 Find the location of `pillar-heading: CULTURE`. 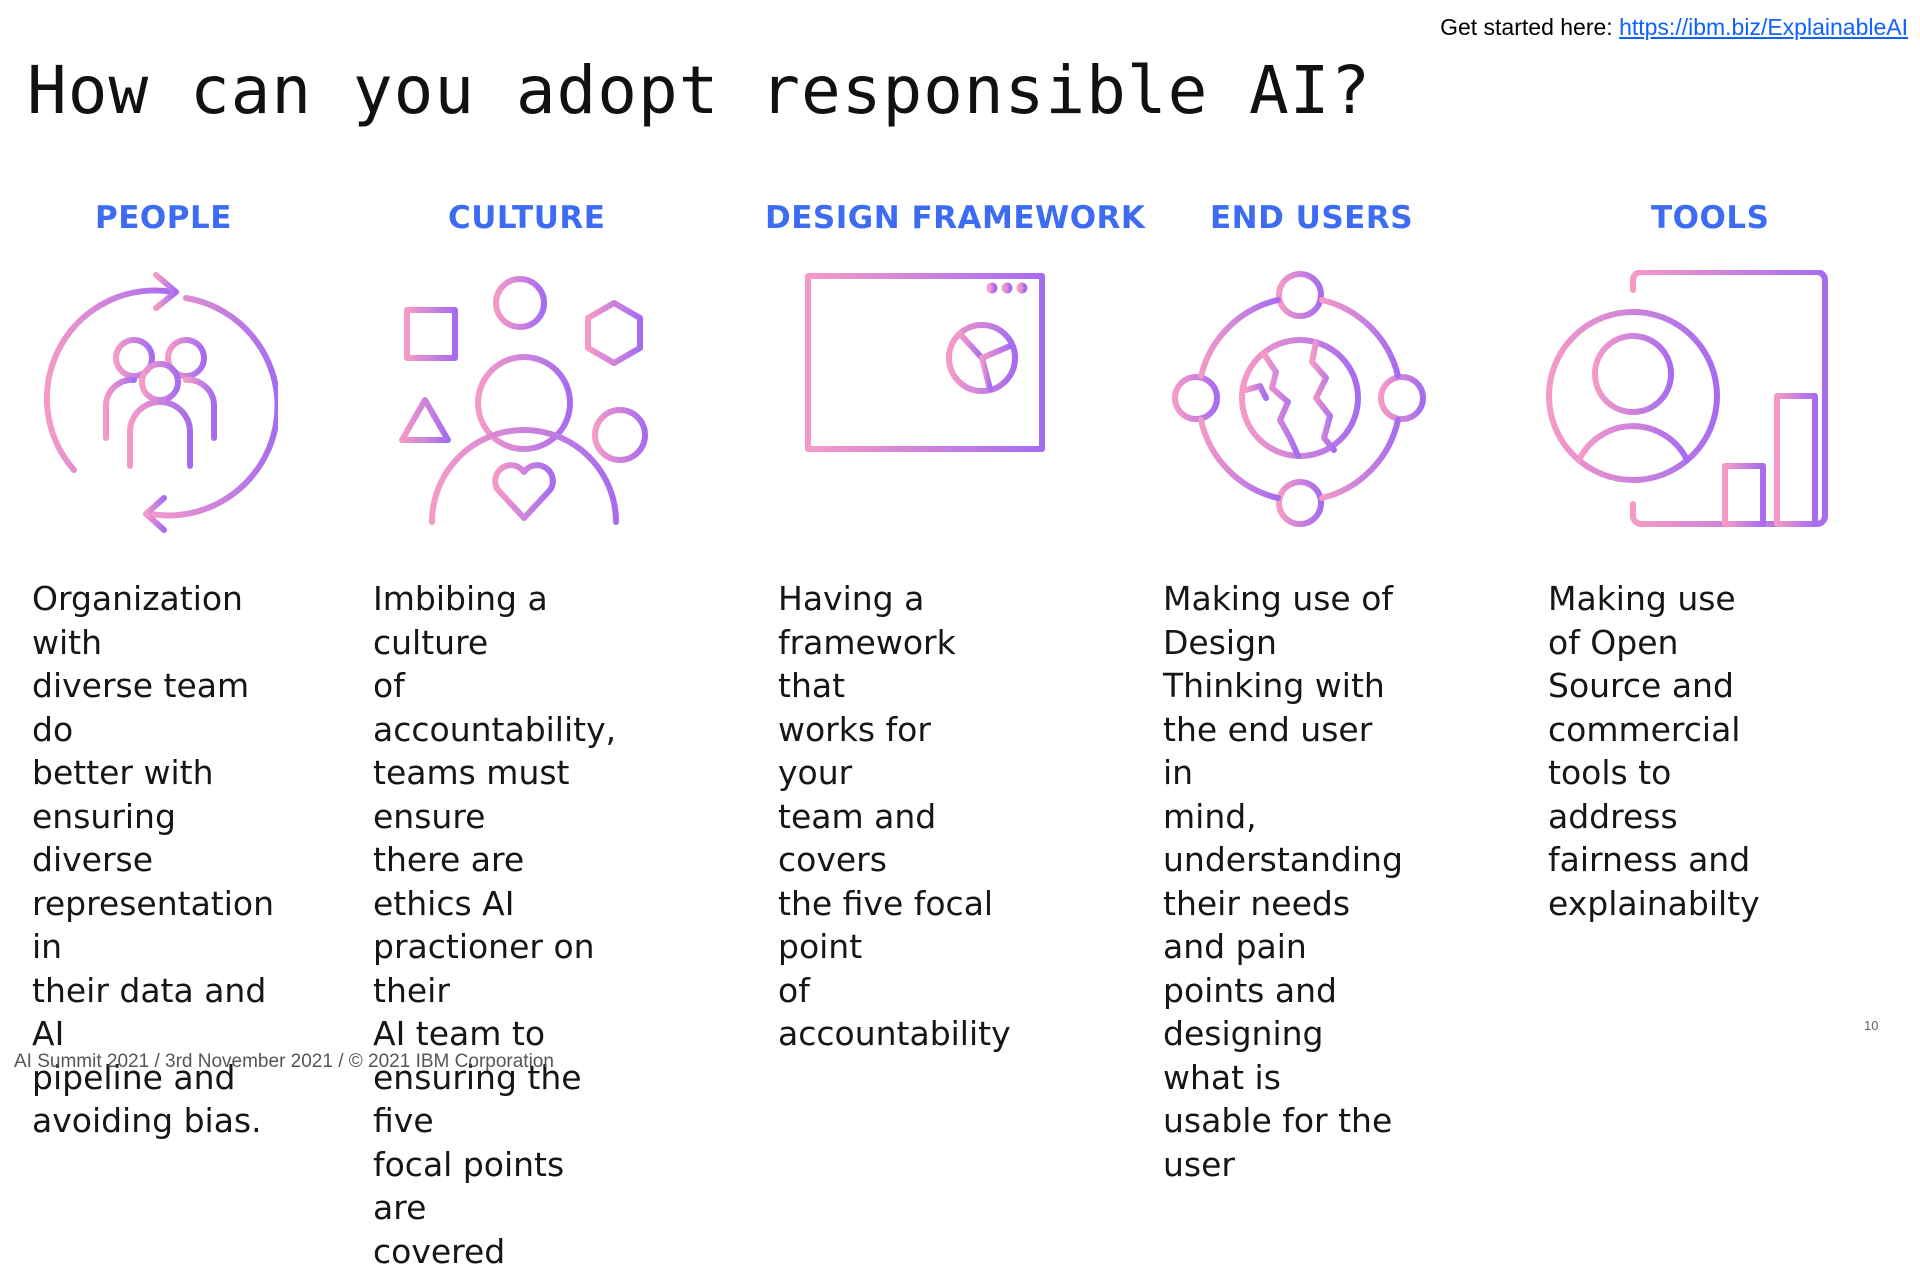

pillar-heading: CULTURE is located at coordinates (527, 218).